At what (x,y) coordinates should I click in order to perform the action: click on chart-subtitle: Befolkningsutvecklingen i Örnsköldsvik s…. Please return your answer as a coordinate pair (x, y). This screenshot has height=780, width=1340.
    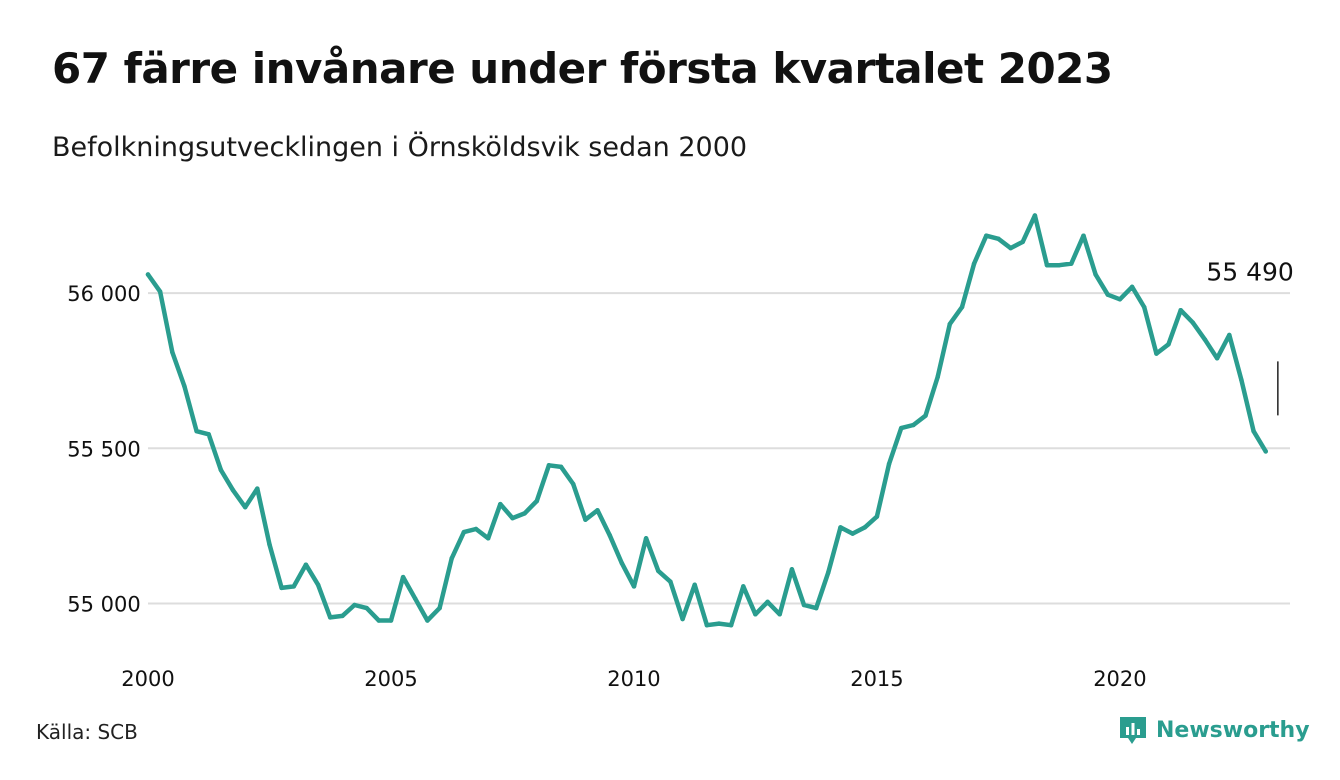
    Looking at the image, I should click on (400, 147).